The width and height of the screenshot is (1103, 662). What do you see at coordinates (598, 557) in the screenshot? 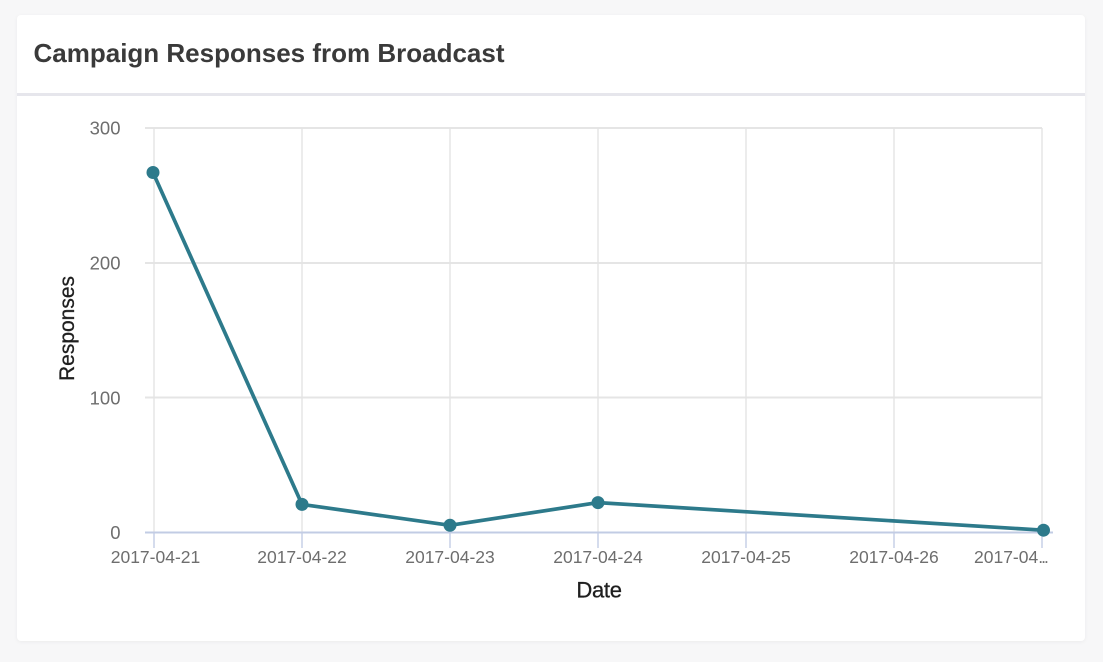
I see `svg-text: 2017-04-24` at bounding box center [598, 557].